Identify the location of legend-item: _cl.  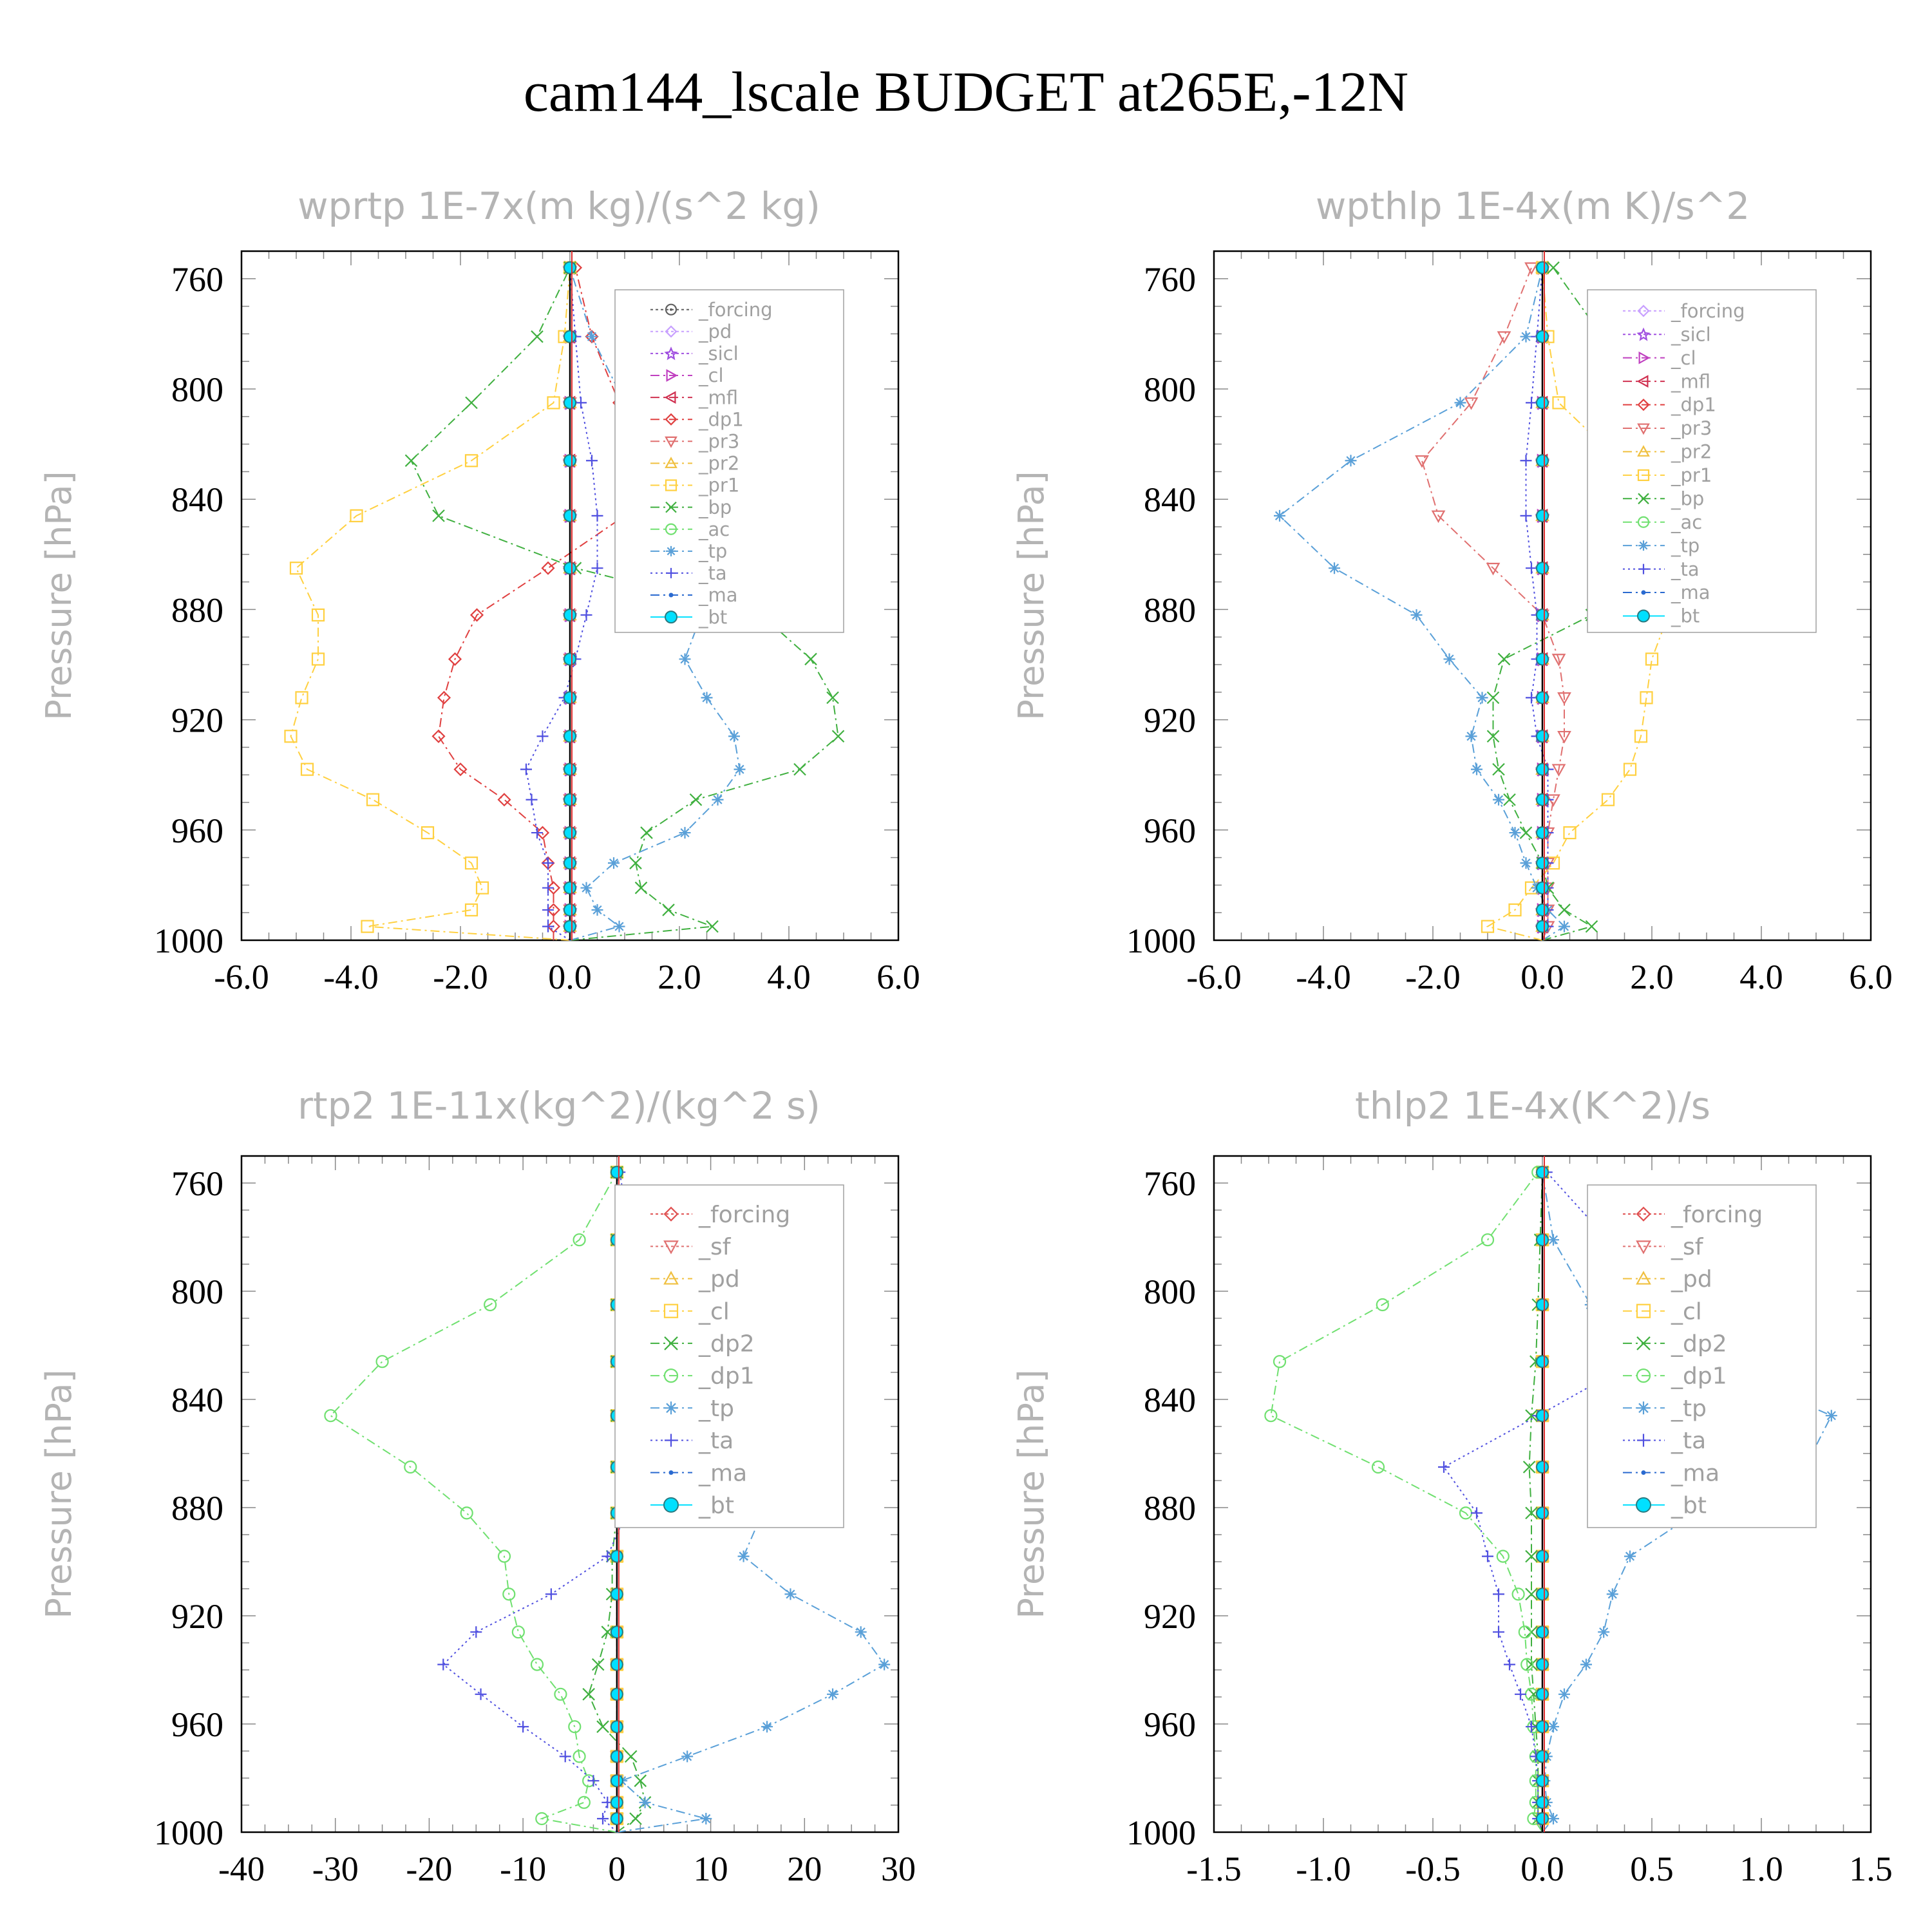
(690, 1311).